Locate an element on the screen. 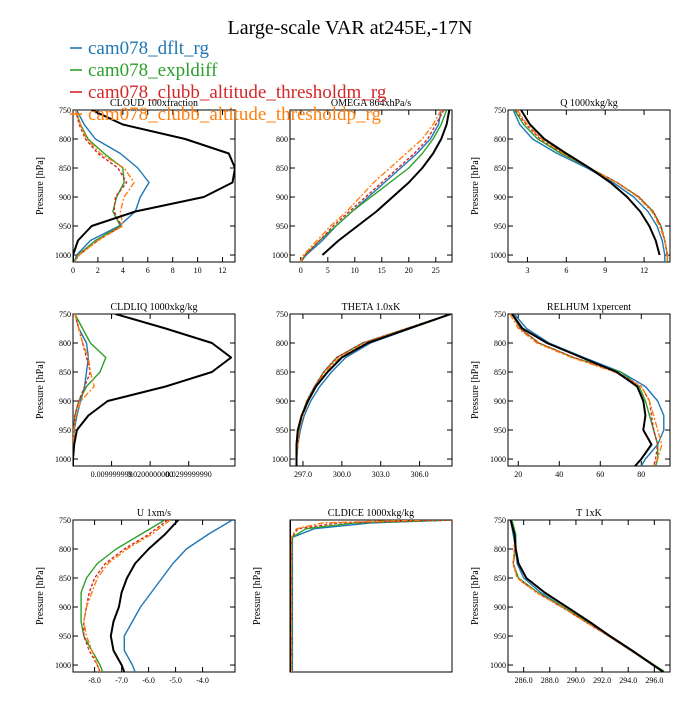  x-tick-label: 288.0 is located at coordinates (550, 680).